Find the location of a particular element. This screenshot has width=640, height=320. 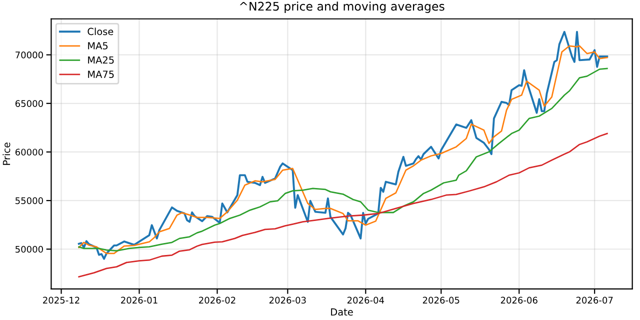

x-tick-label: 2025-12 is located at coordinates (61, 300).